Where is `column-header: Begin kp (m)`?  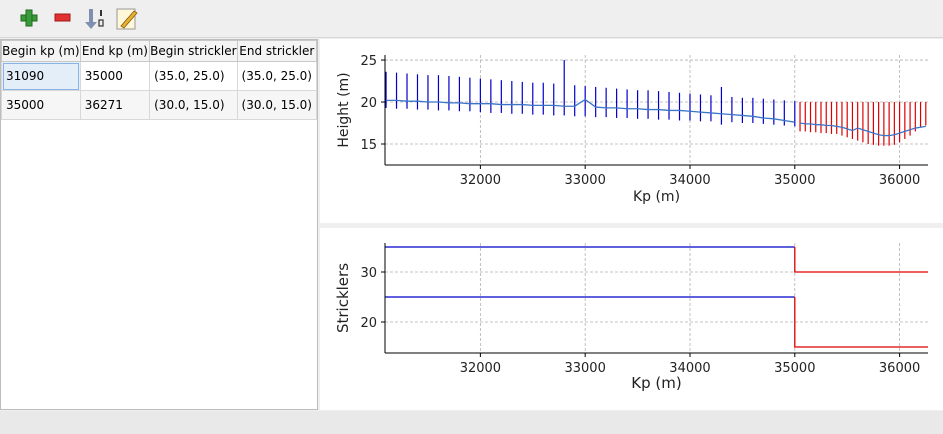 column-header: Begin kp (m) is located at coordinates (41, 51).